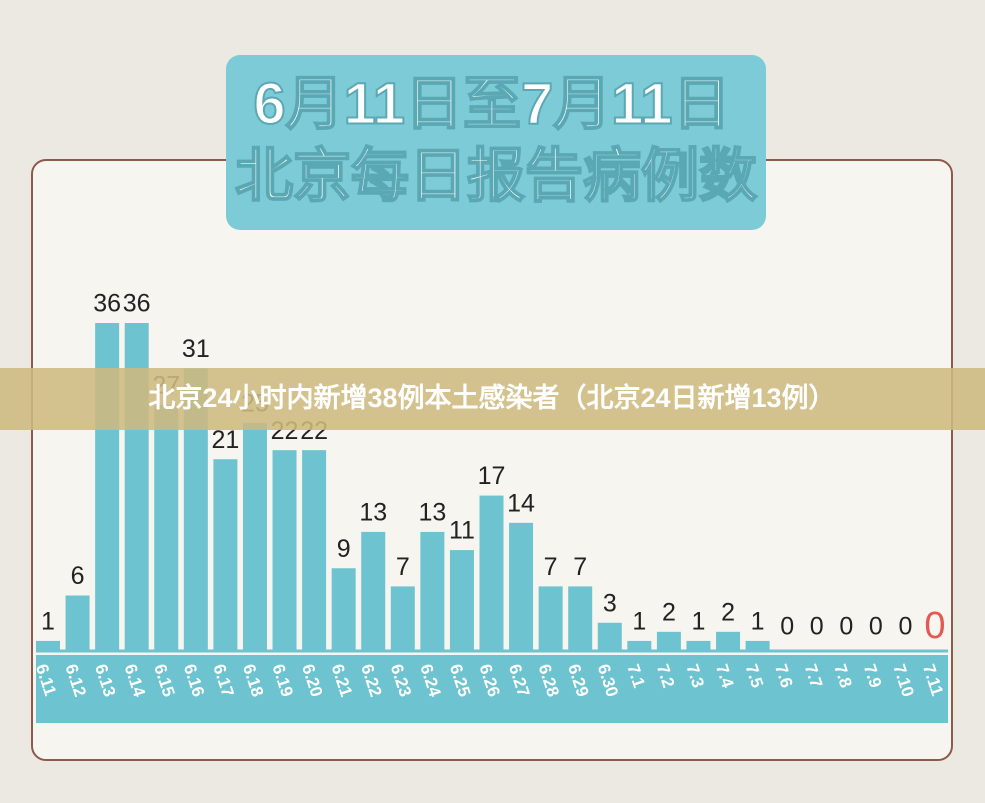 The image size is (985, 803). I want to click on value-label: 31, so click(196, 349).